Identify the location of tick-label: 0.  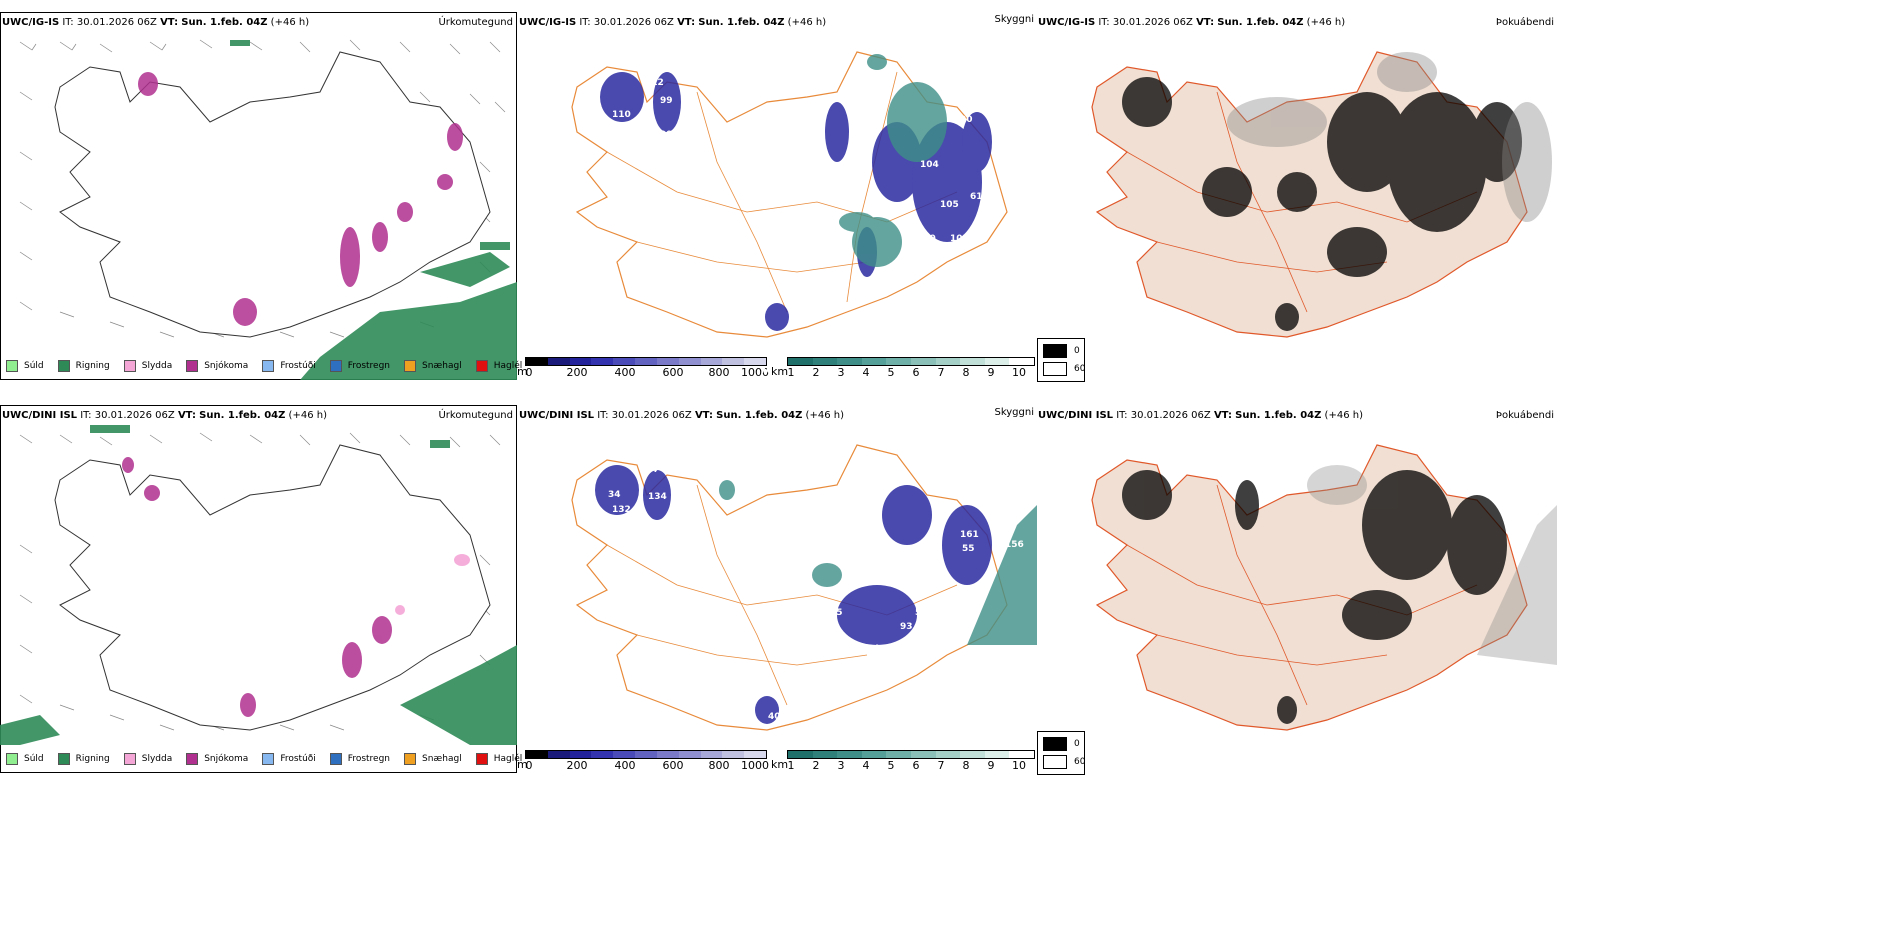
(529, 372).